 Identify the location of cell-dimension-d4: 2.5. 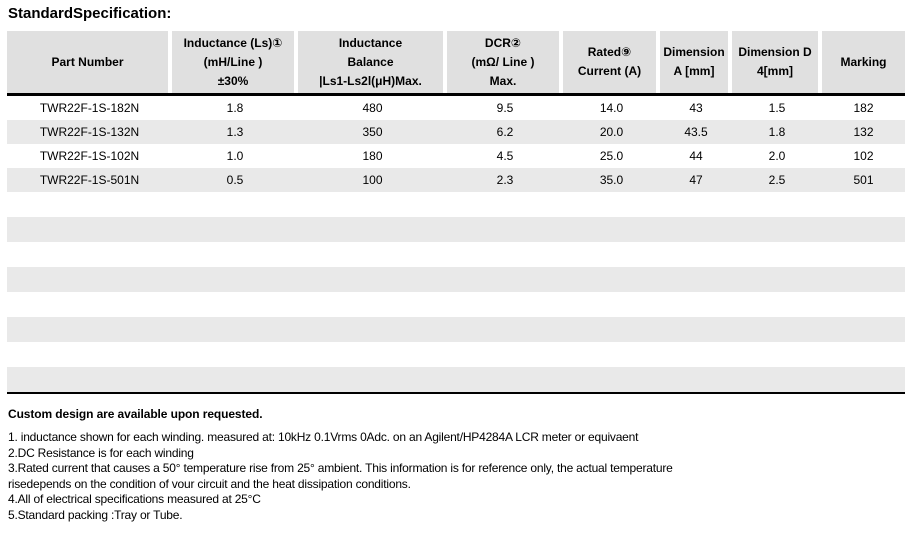
(777, 180).